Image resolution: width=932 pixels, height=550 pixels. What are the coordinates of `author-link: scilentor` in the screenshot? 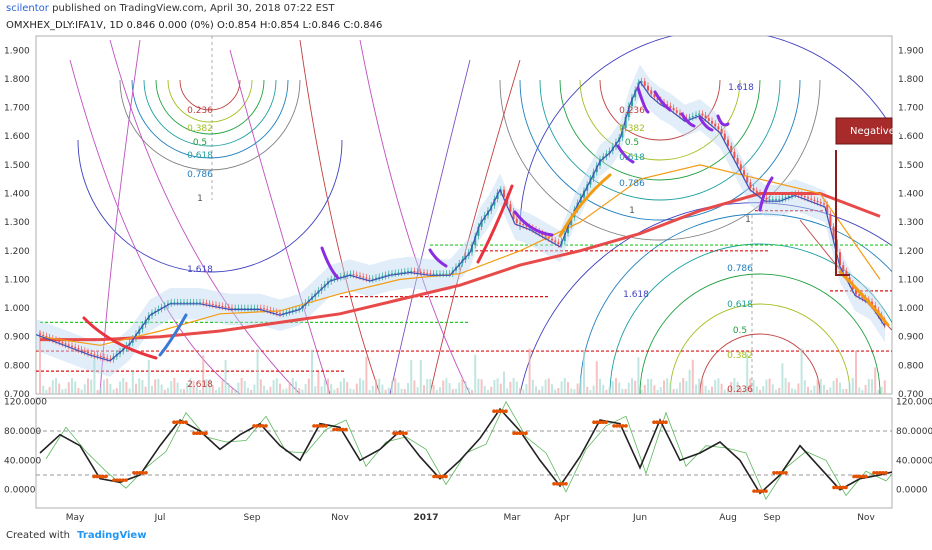 It's located at (27, 8).